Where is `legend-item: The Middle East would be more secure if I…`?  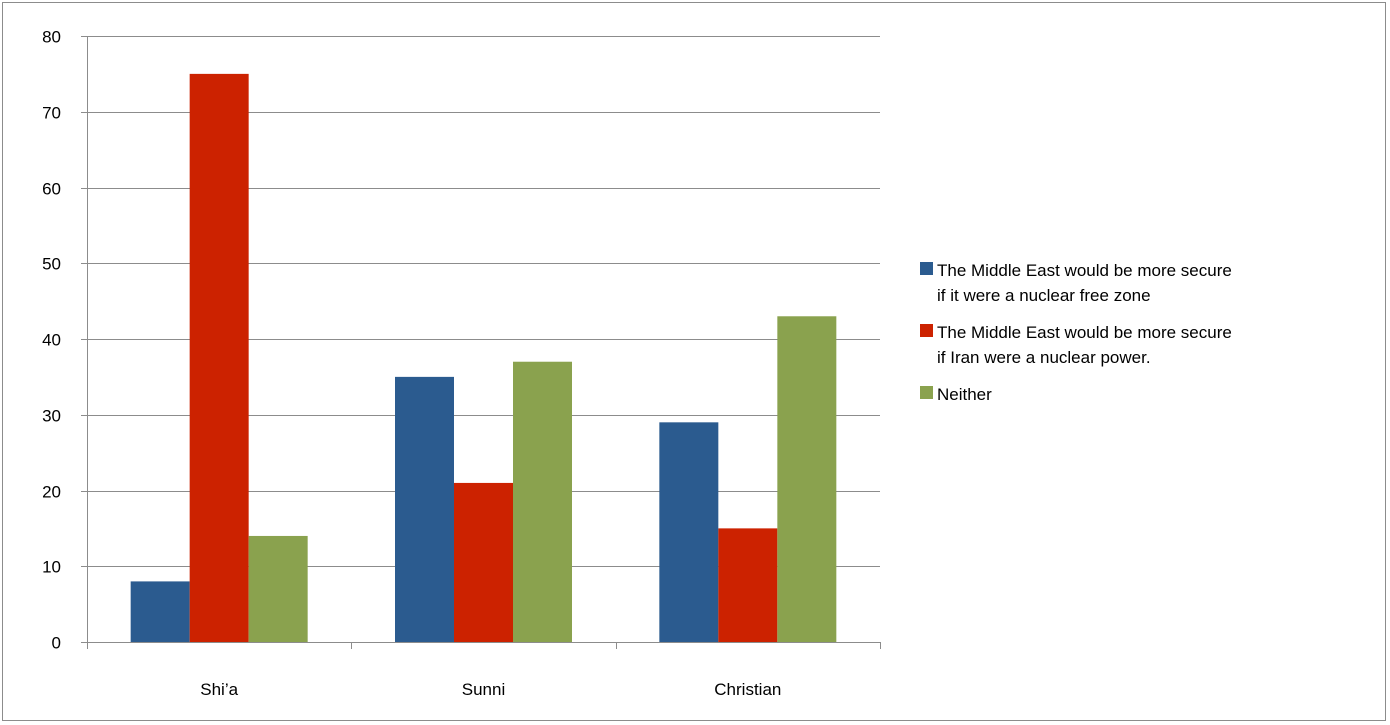
legend-item: The Middle East would be more secure if I… is located at coordinates (1150, 345).